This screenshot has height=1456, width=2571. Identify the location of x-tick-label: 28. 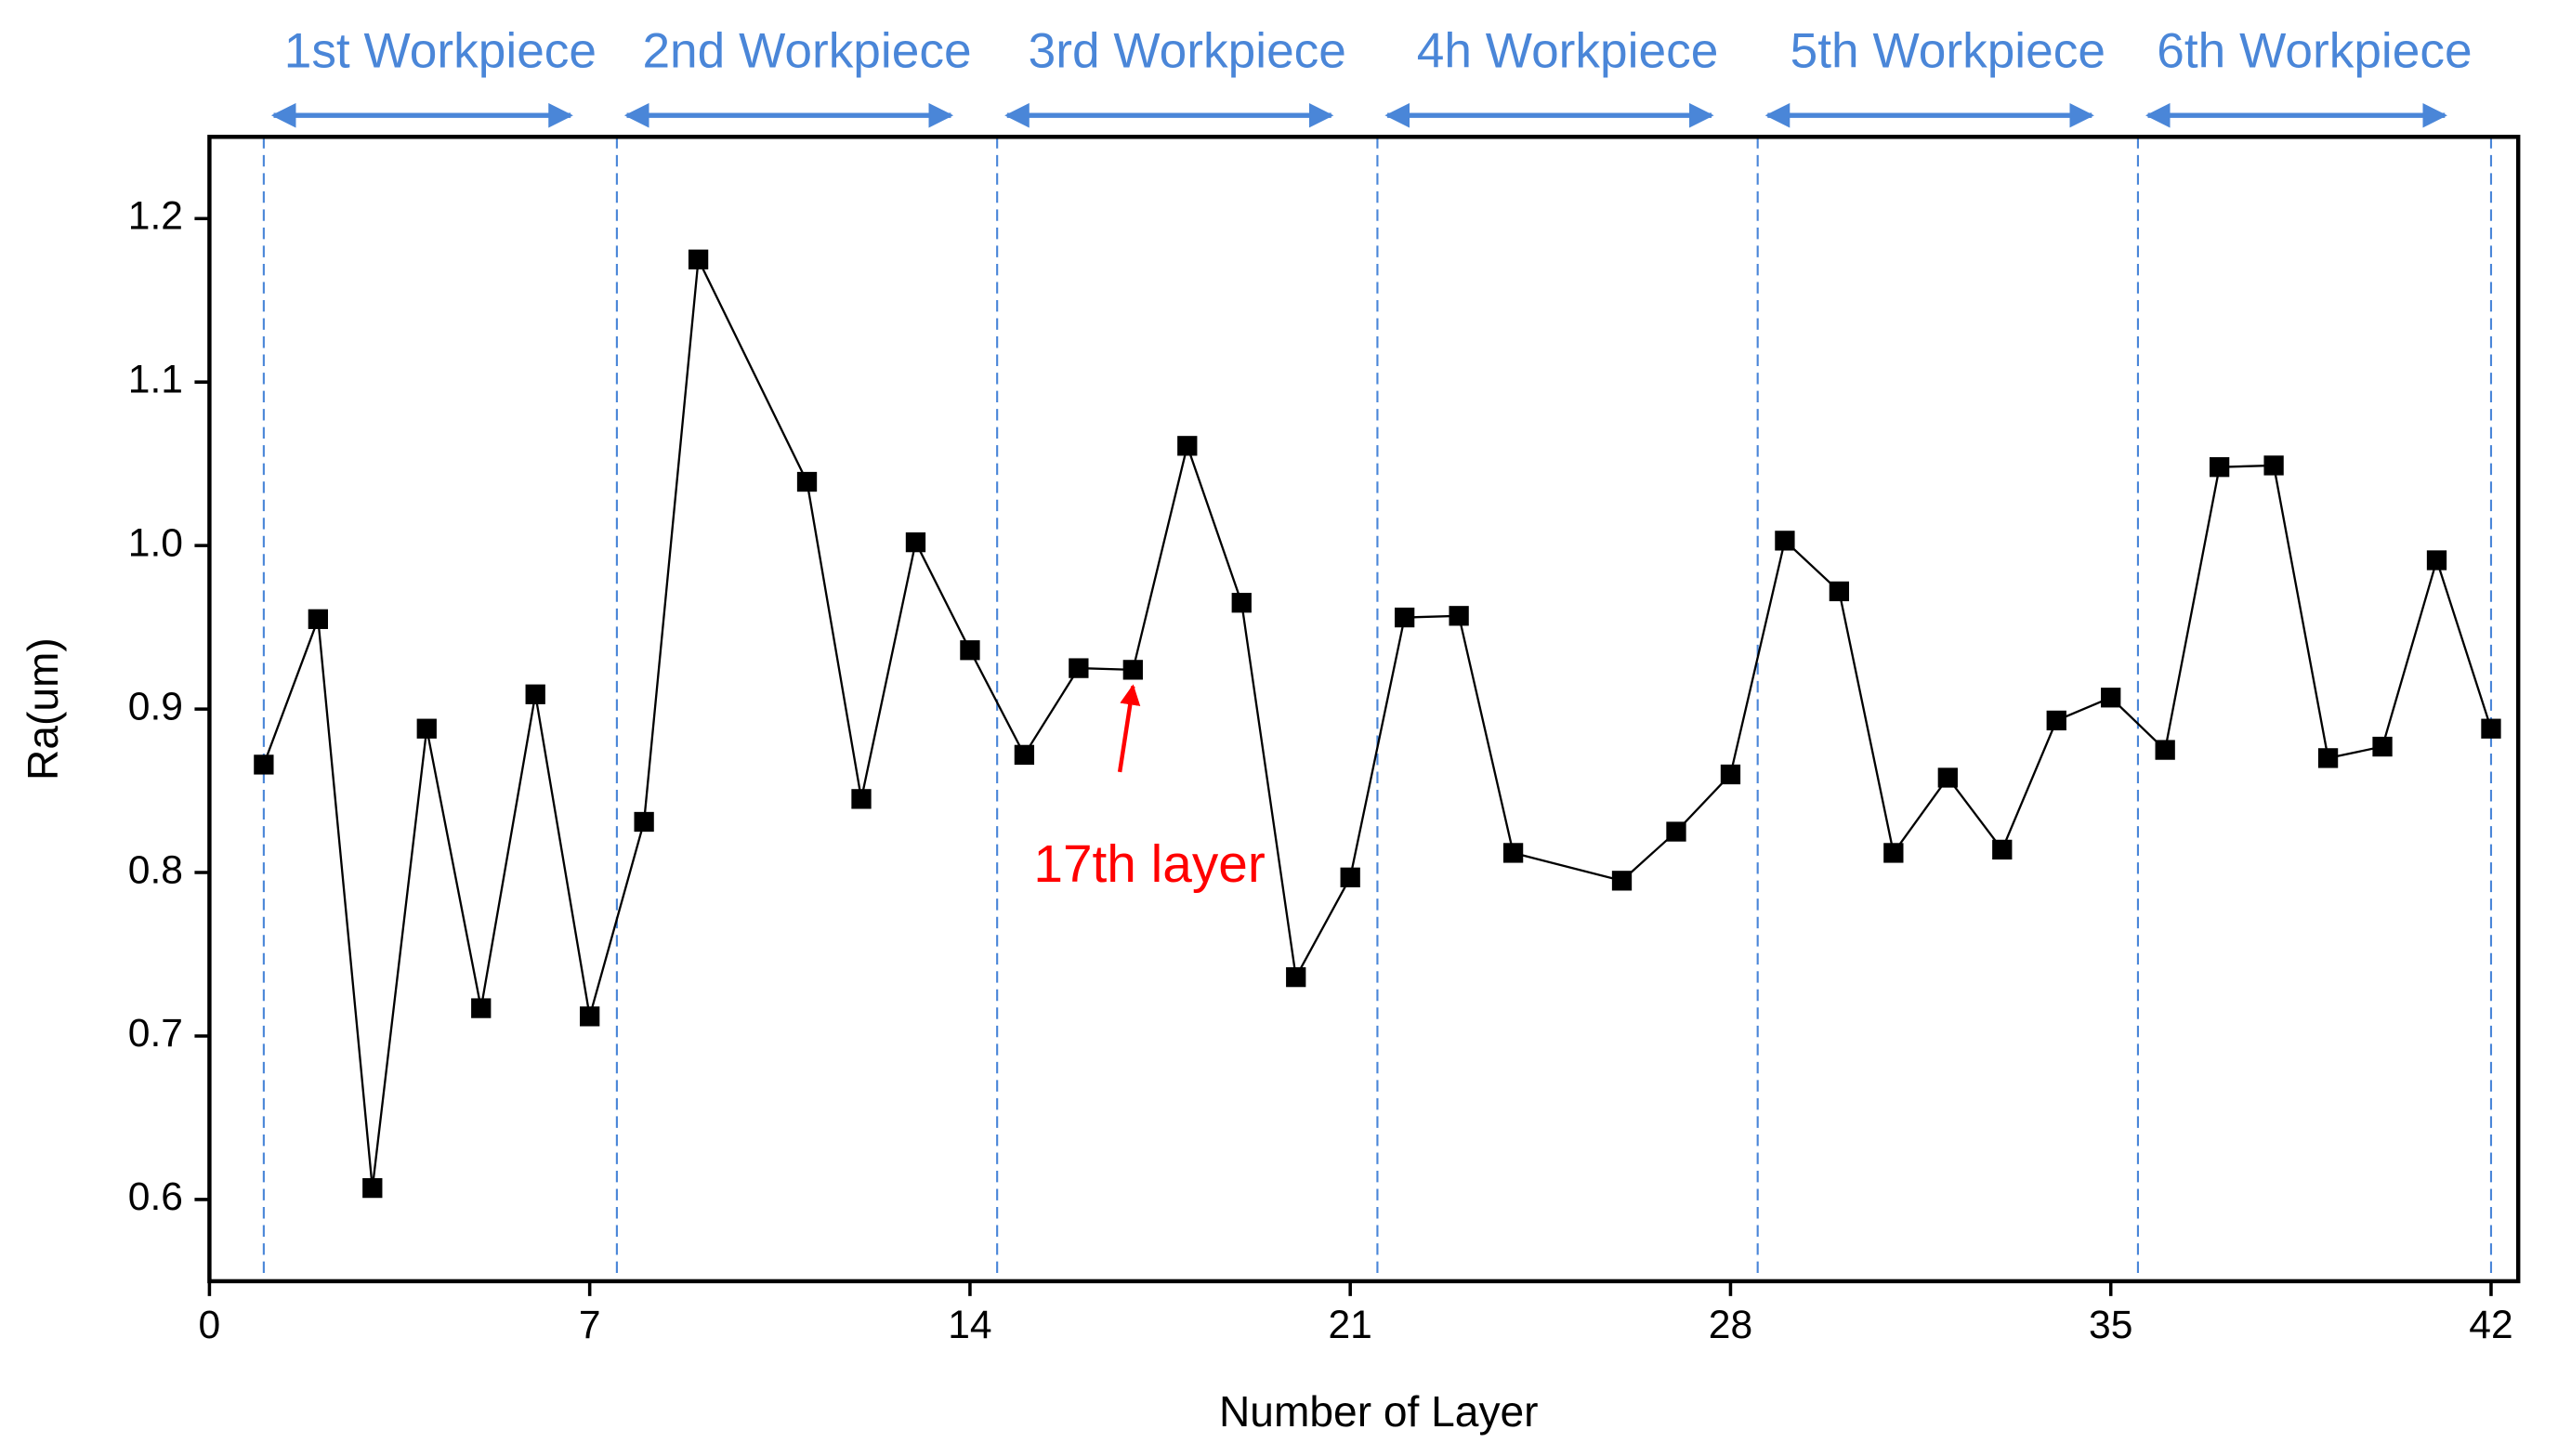
(1730, 1325).